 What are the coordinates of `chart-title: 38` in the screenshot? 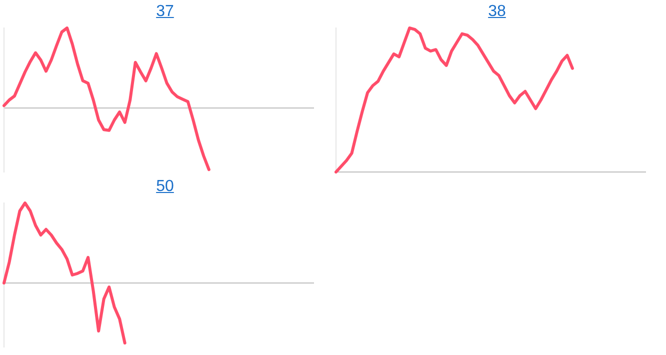 It's located at (497, 12).